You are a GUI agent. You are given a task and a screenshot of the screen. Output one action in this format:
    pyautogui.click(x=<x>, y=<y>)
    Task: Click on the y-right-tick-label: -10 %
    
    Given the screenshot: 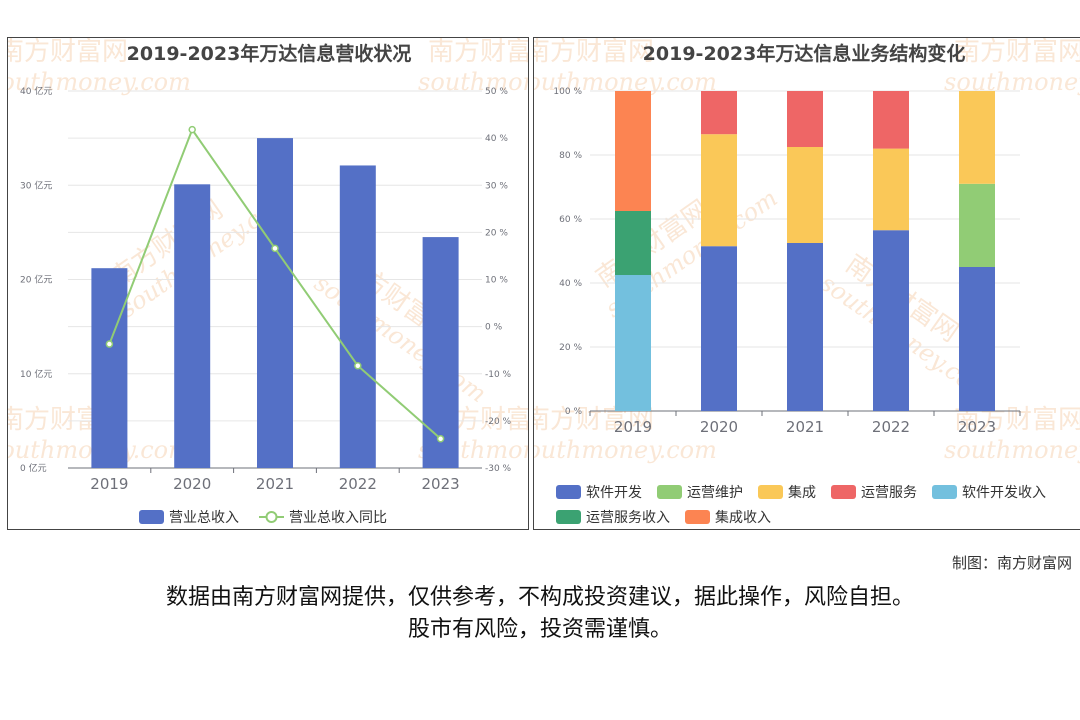 What is the action you would take?
    pyautogui.click(x=498, y=375)
    